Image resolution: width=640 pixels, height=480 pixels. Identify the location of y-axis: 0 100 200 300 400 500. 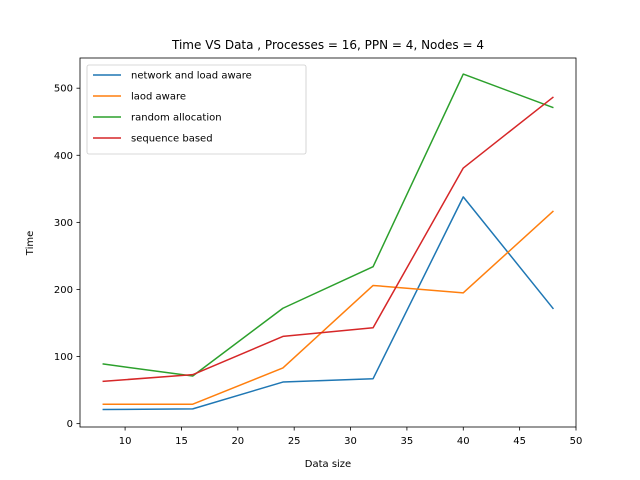
(67, 257).